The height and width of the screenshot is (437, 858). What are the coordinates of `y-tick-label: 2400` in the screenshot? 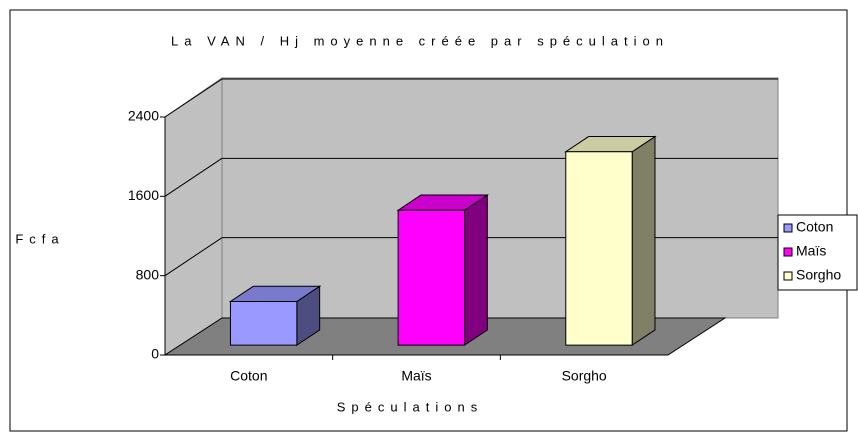 It's located at (143, 116).